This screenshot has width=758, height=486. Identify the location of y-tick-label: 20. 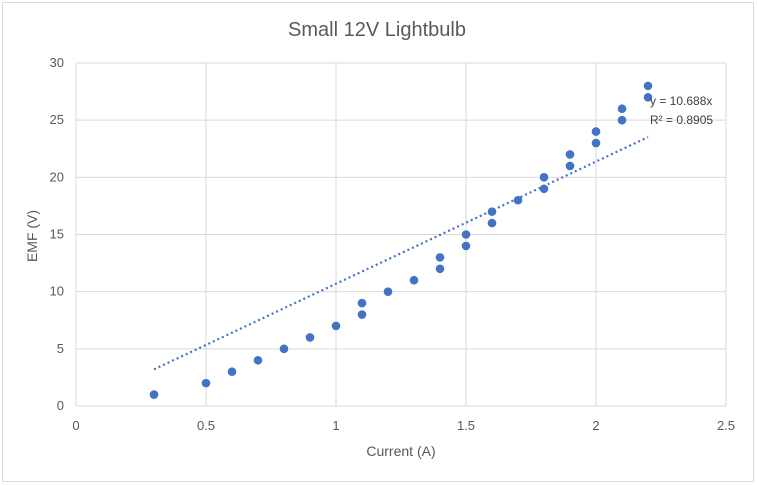
(57, 176).